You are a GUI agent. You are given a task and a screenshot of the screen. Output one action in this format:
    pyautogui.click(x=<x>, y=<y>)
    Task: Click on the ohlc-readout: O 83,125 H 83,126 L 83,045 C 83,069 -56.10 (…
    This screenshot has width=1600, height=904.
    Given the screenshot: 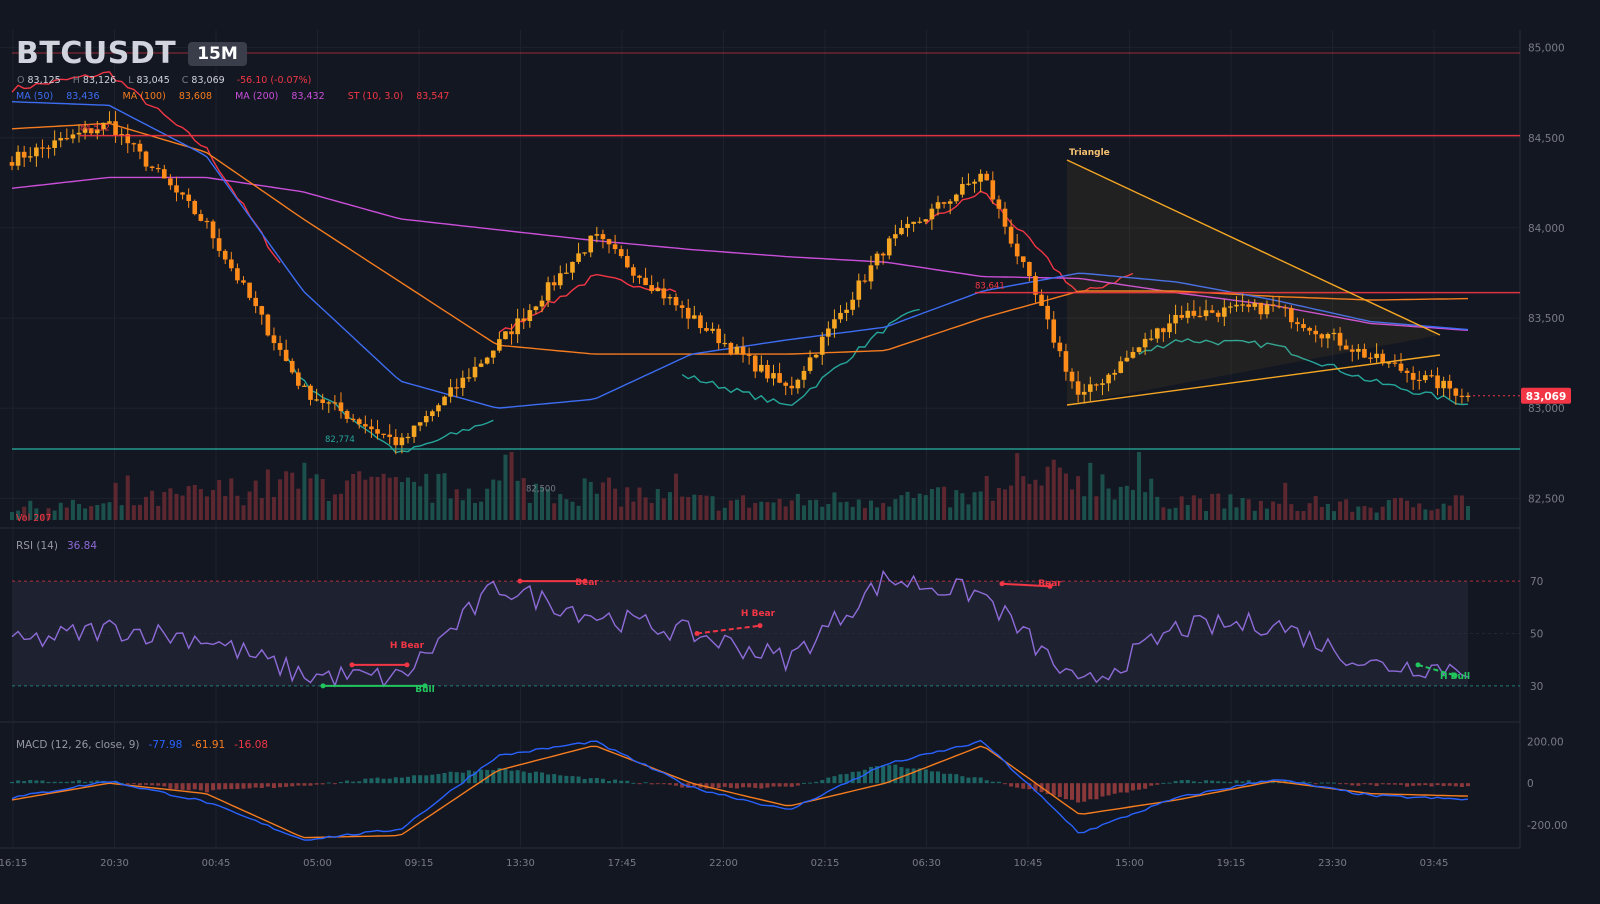 What is the action you would take?
    pyautogui.click(x=164, y=80)
    